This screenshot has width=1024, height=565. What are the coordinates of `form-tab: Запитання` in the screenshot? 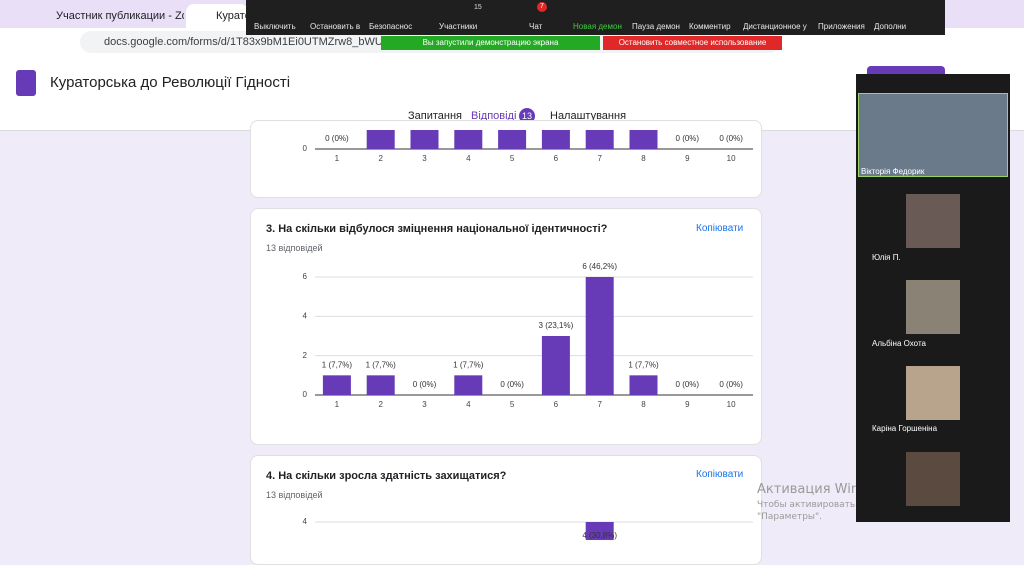 It's located at (435, 116).